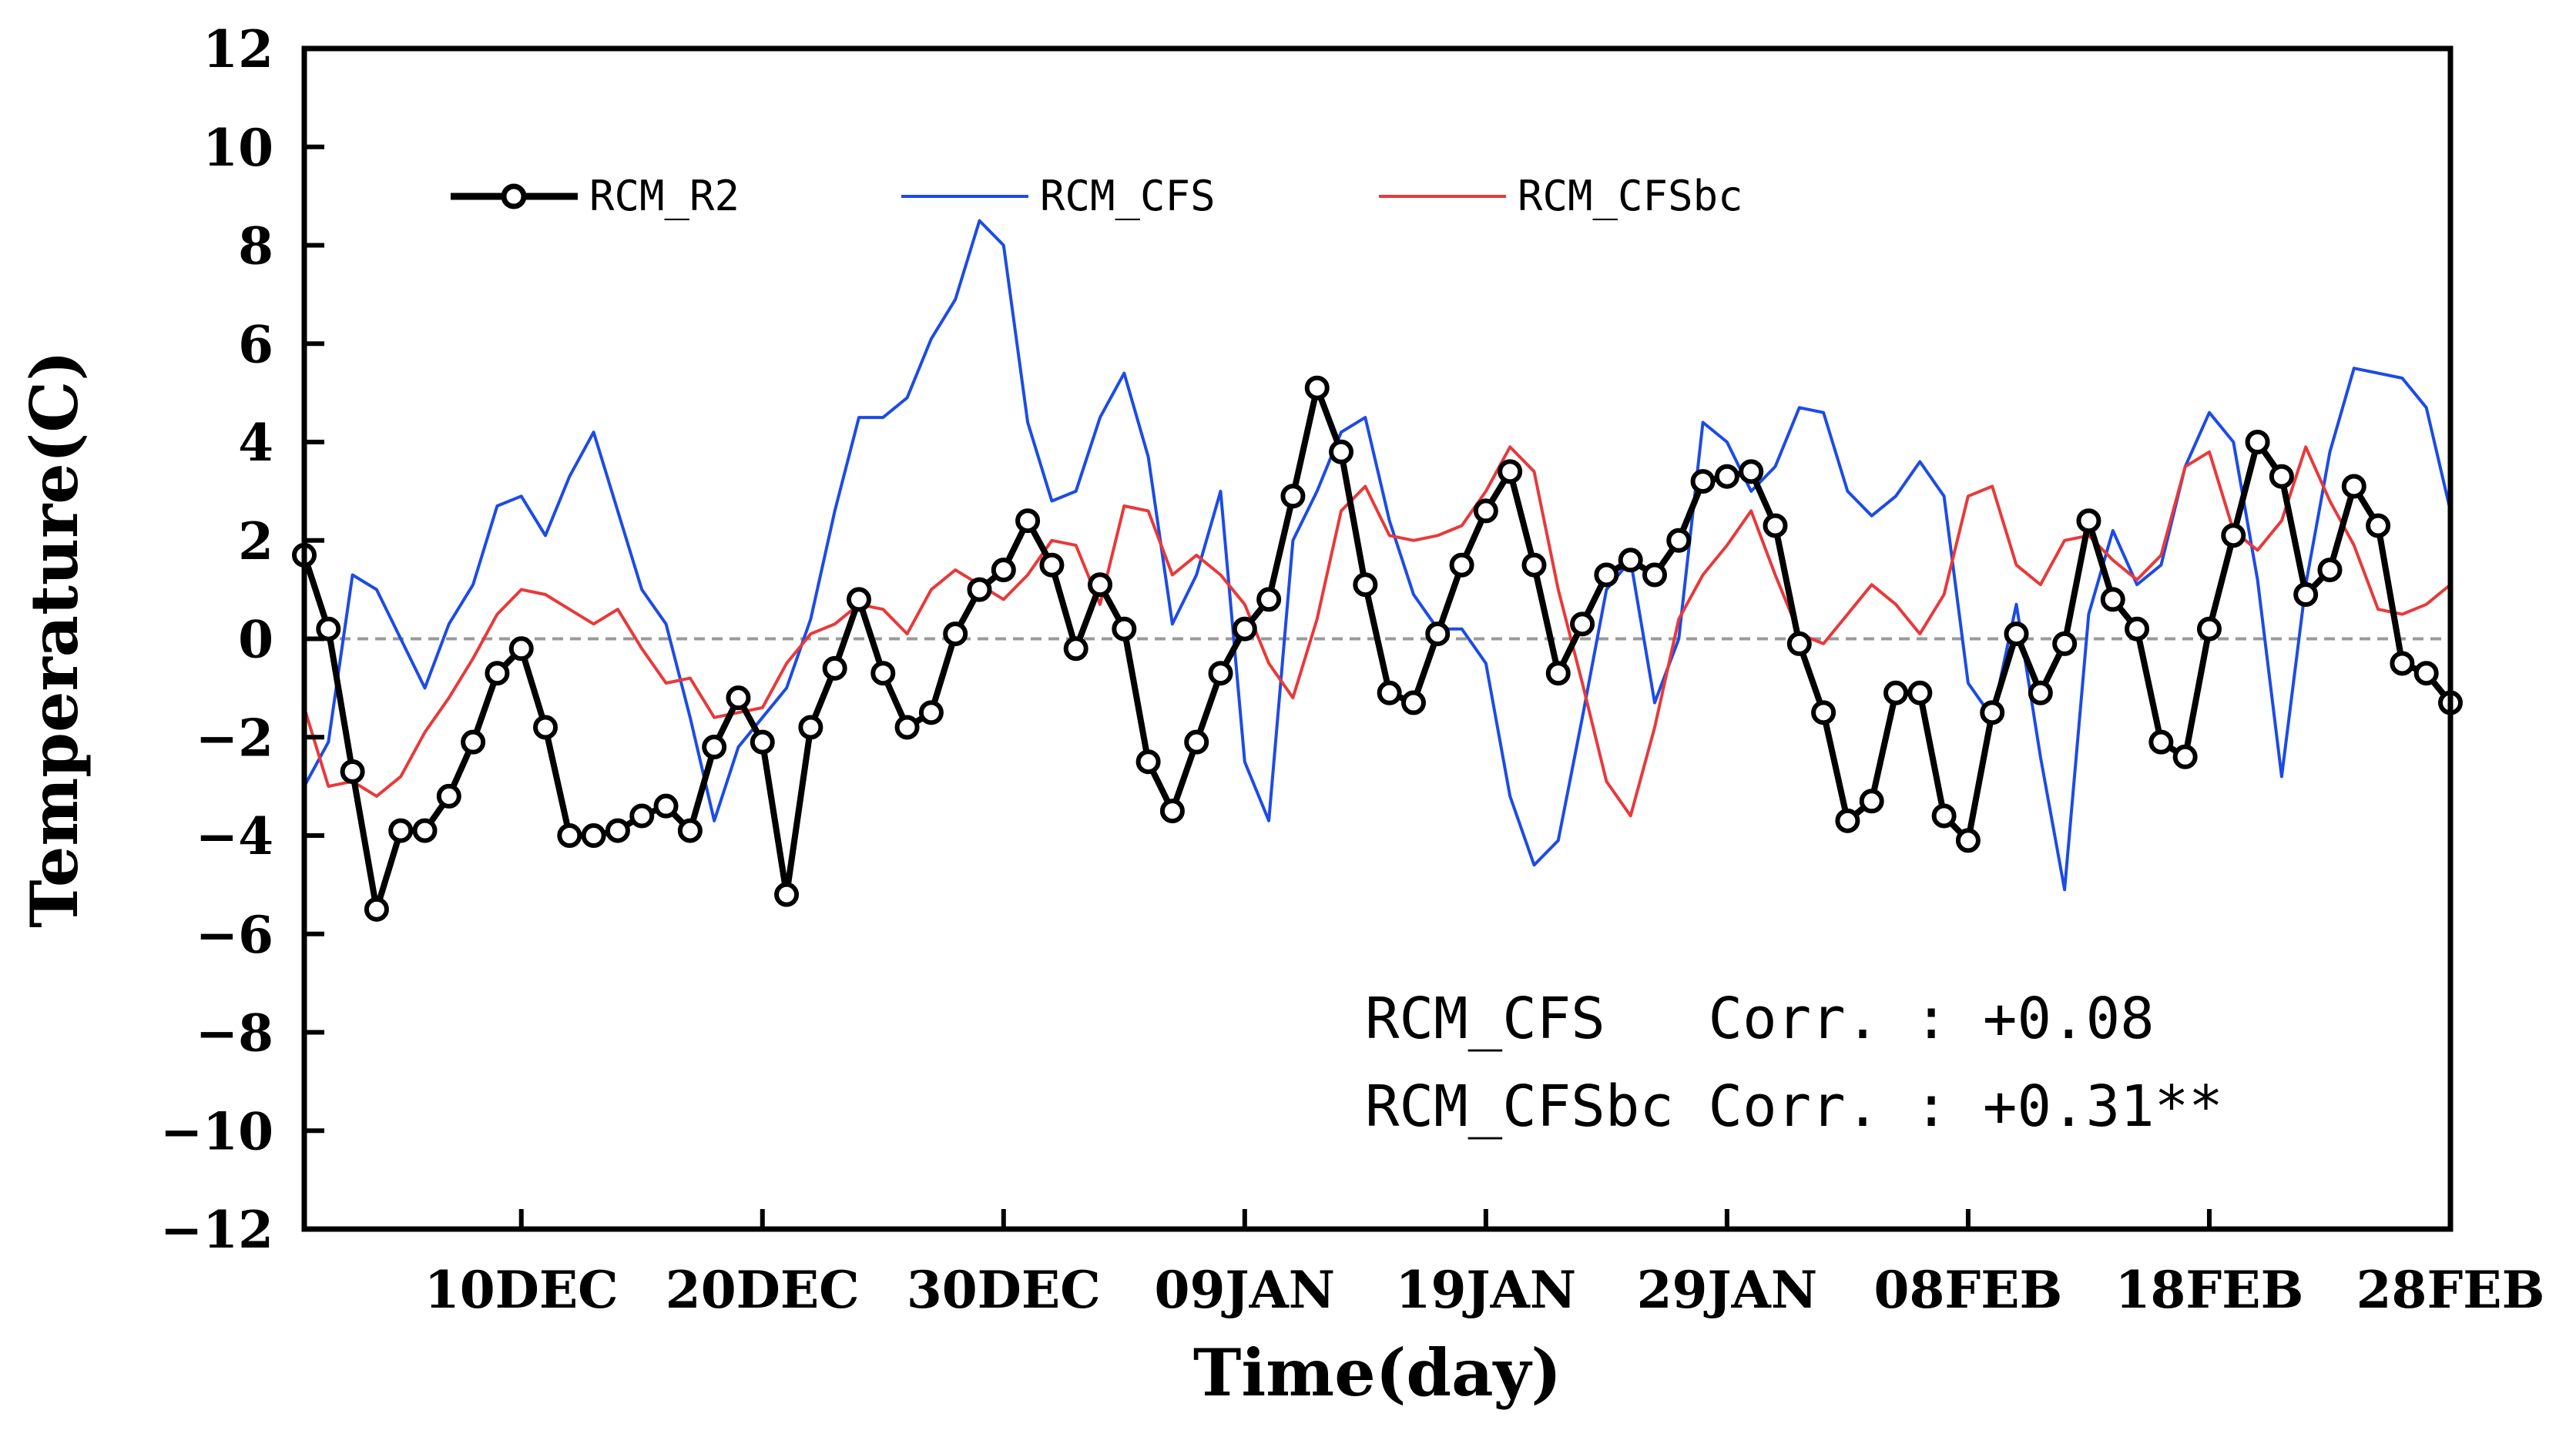 The width and height of the screenshot is (2576, 1437). I want to click on x-tick-label: 08FEB, so click(1968, 1290).